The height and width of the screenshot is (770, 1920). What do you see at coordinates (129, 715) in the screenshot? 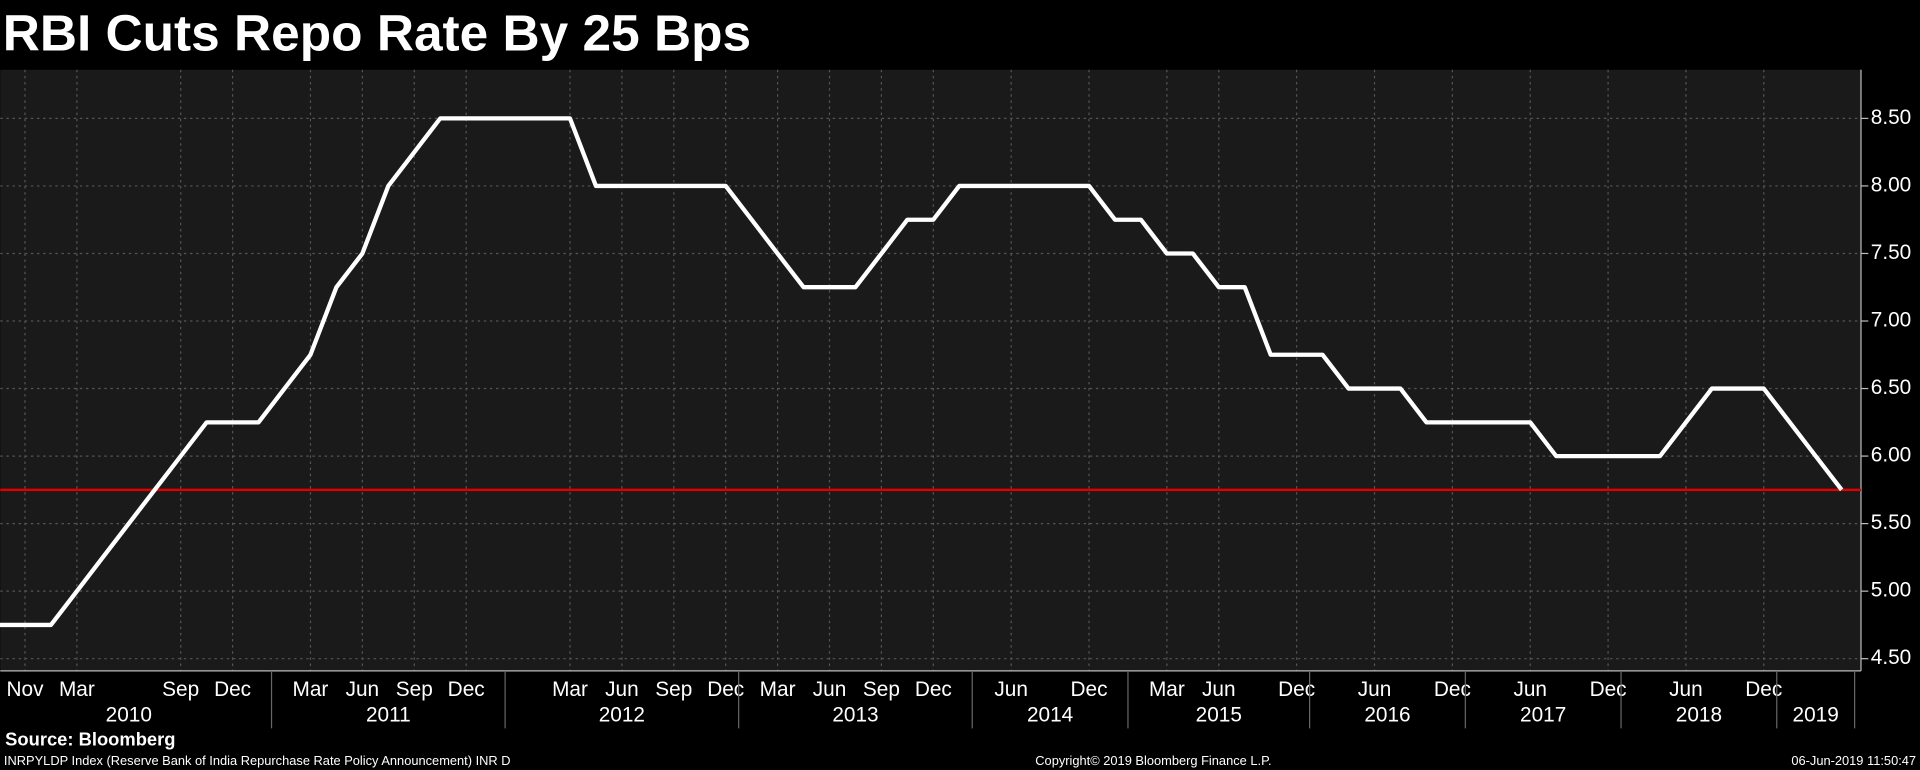
I see `year-label: 2010` at bounding box center [129, 715].